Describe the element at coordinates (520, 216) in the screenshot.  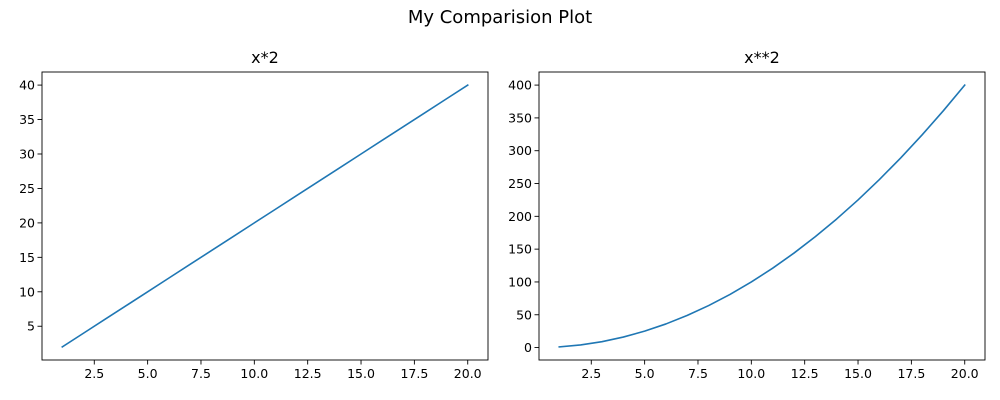
I see `right-y-tick-label-4: 200` at that location.